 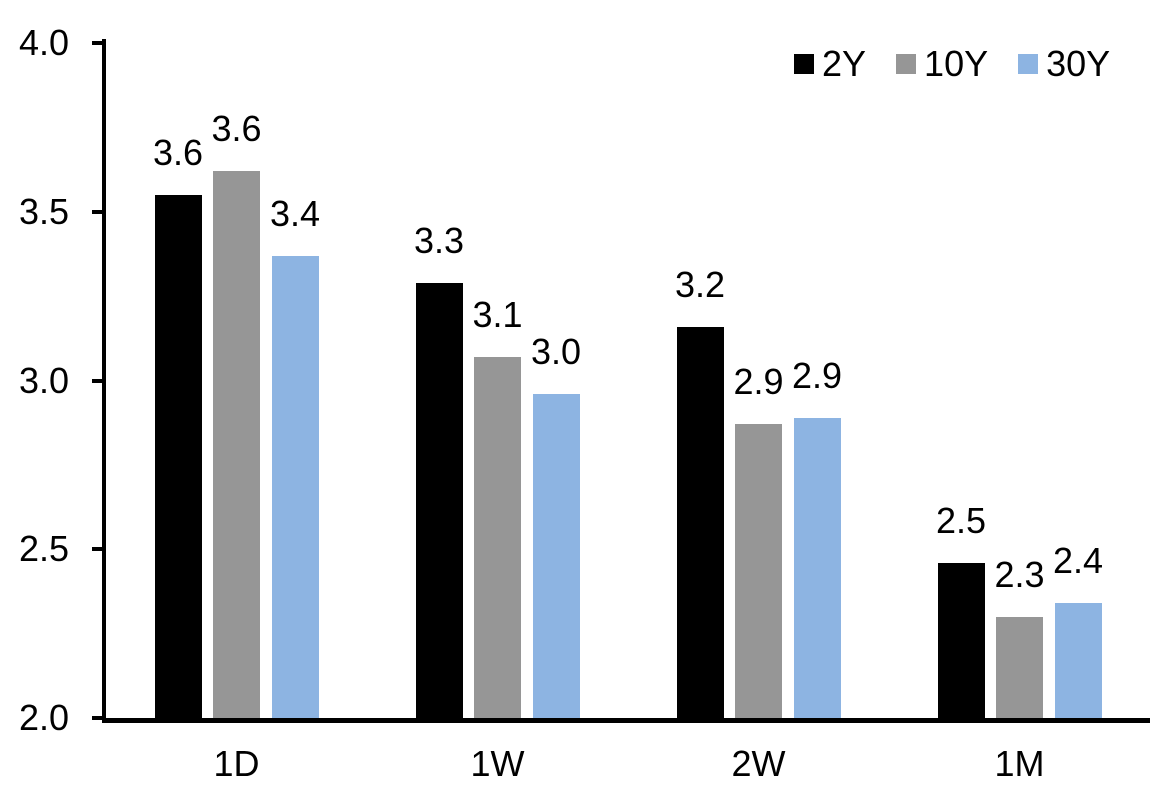 I want to click on legend-item-30y: 30Y, so click(x=1064, y=64).